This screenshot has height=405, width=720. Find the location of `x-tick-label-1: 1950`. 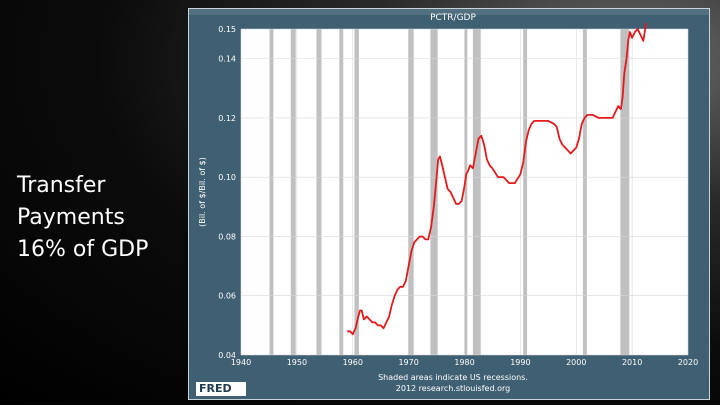

x-tick-label-1: 1950 is located at coordinates (297, 362).